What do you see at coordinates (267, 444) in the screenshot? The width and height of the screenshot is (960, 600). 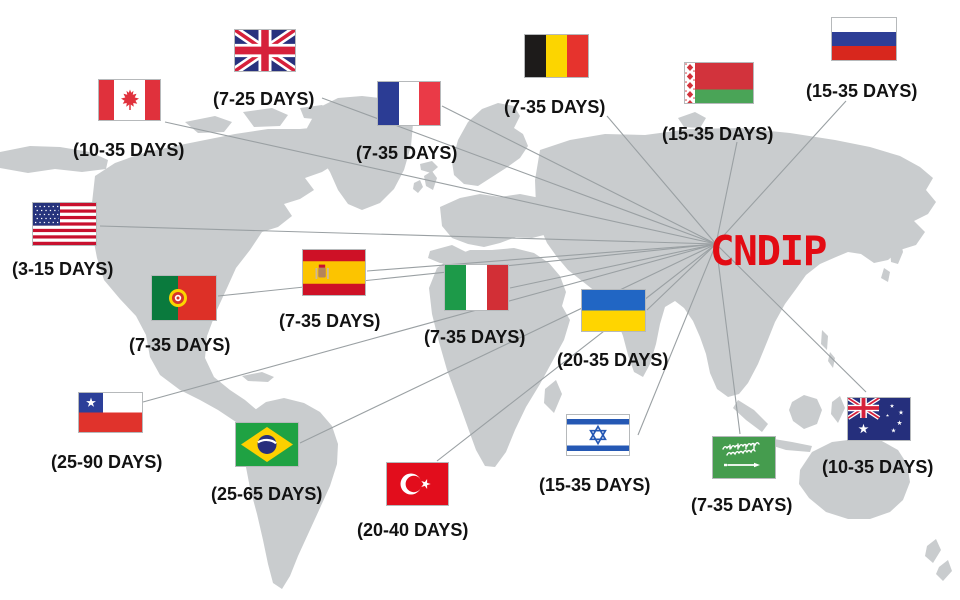 I see `brazil-flag-icon` at bounding box center [267, 444].